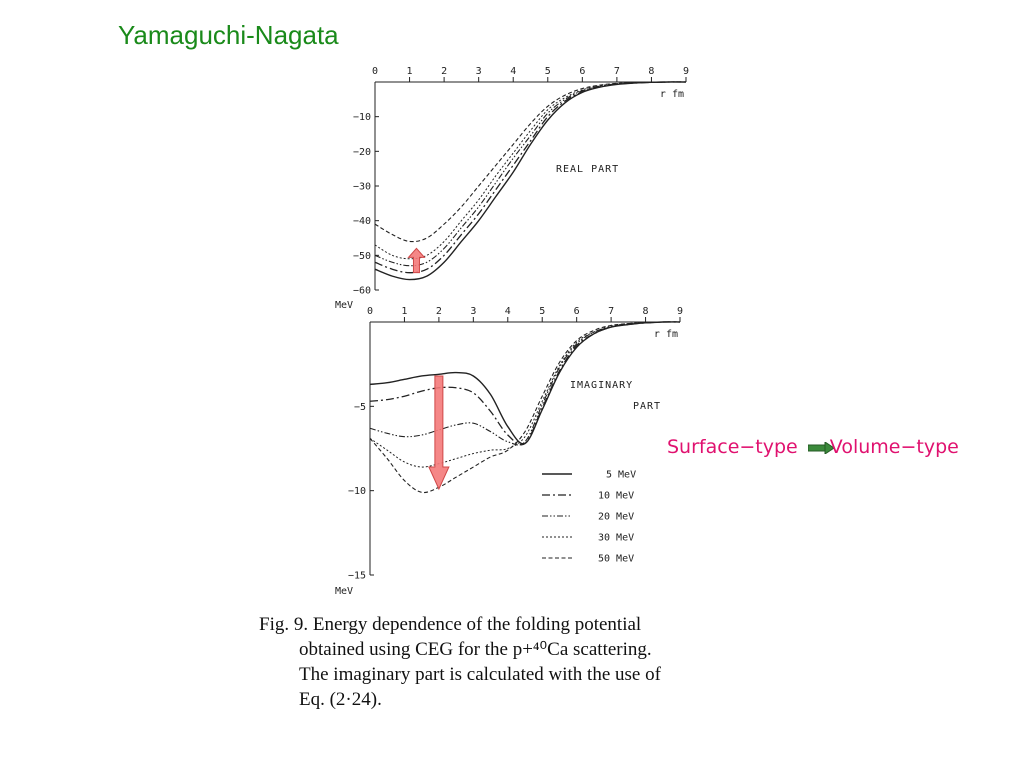 This screenshot has height=768, width=1024. I want to click on panel-title: PART, so click(647, 406).